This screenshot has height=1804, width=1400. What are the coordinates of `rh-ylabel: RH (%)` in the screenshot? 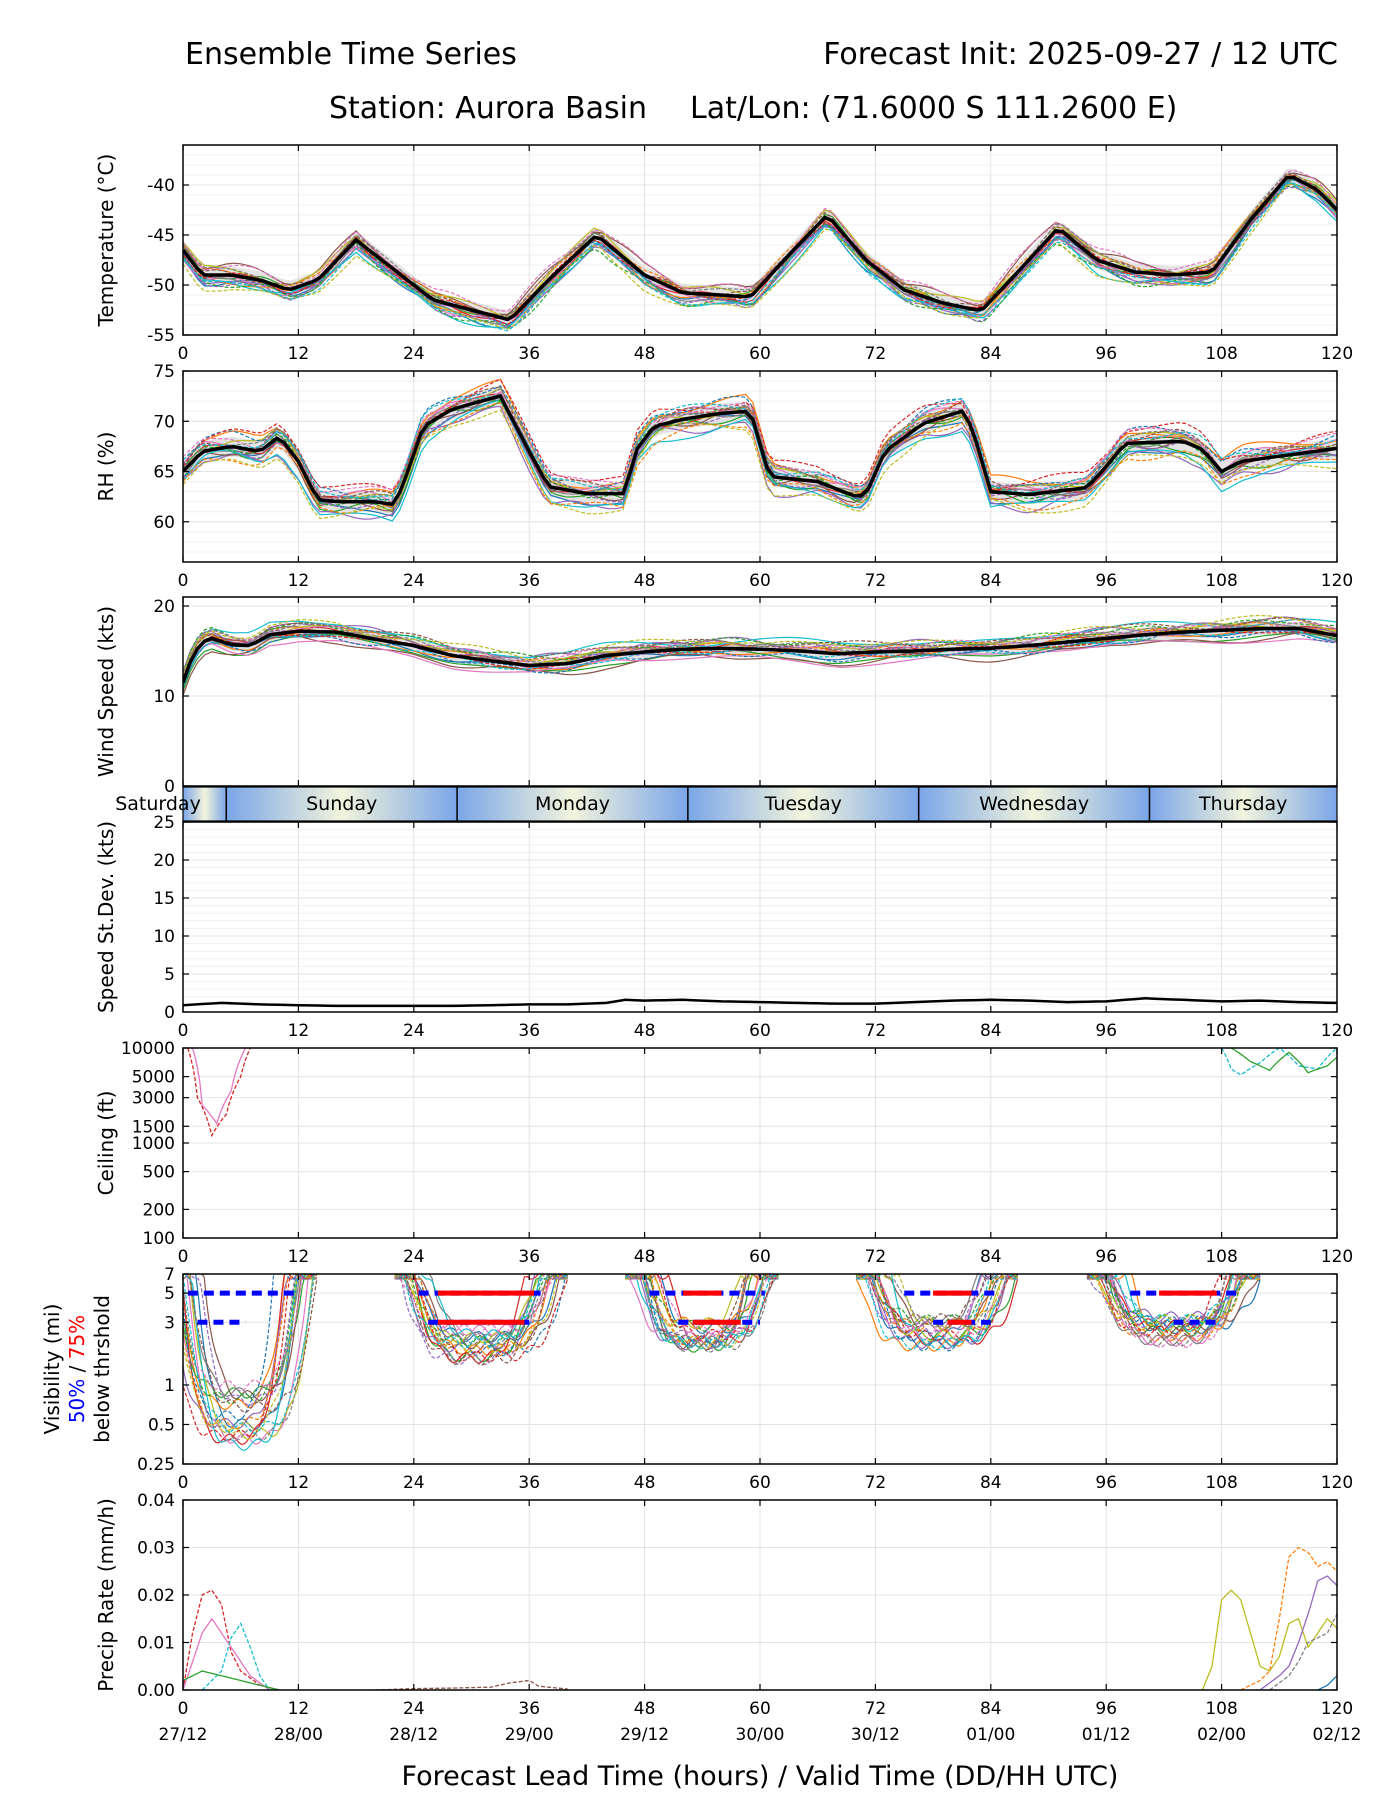 It's located at (106, 467).